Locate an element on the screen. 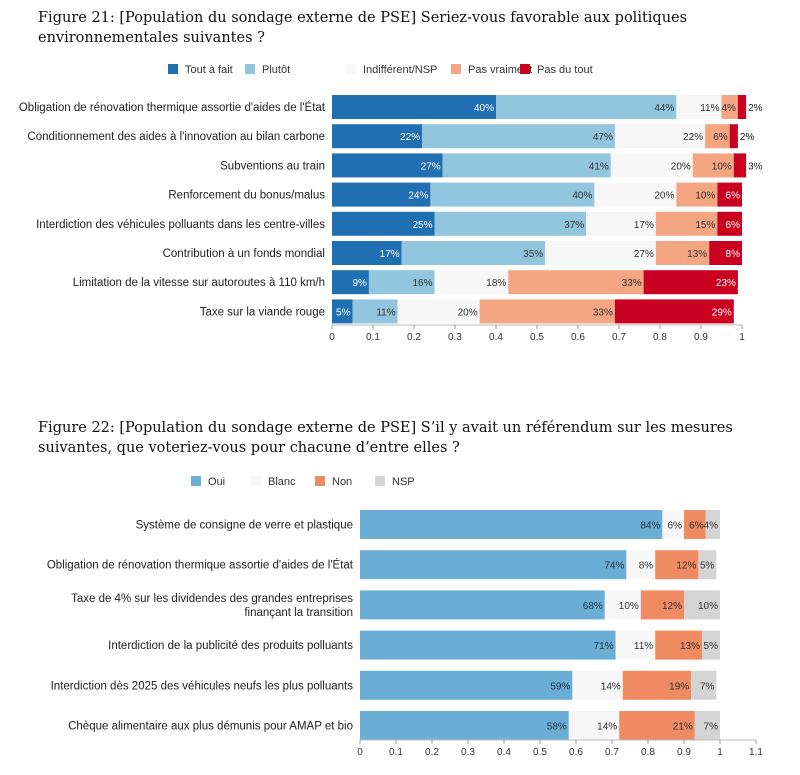 The image size is (800, 775). data-label: 58% is located at coordinates (557, 727).